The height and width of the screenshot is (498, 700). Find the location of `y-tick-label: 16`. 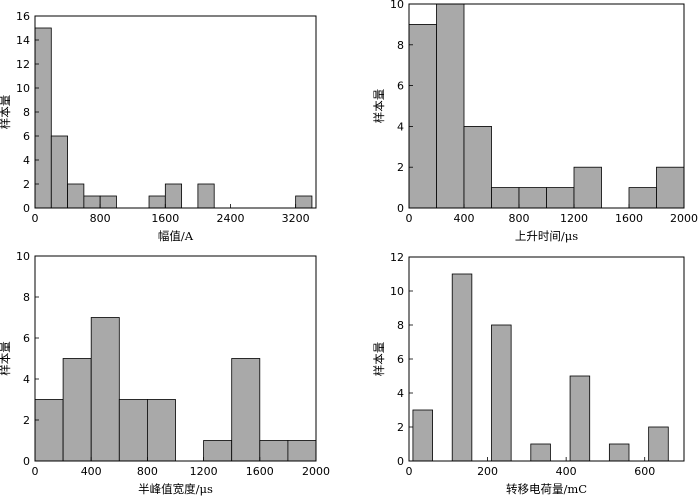

y-tick-label: 16 is located at coordinates (23, 16).